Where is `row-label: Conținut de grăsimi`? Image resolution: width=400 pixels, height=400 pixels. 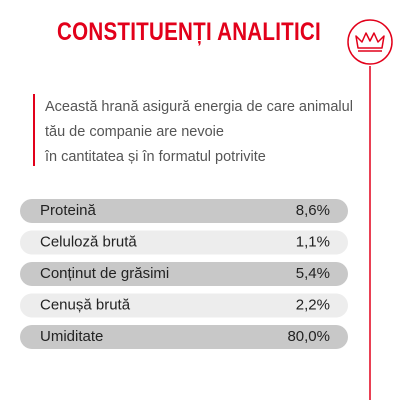
row-label: Conținut de grăsimi is located at coordinates (104, 273).